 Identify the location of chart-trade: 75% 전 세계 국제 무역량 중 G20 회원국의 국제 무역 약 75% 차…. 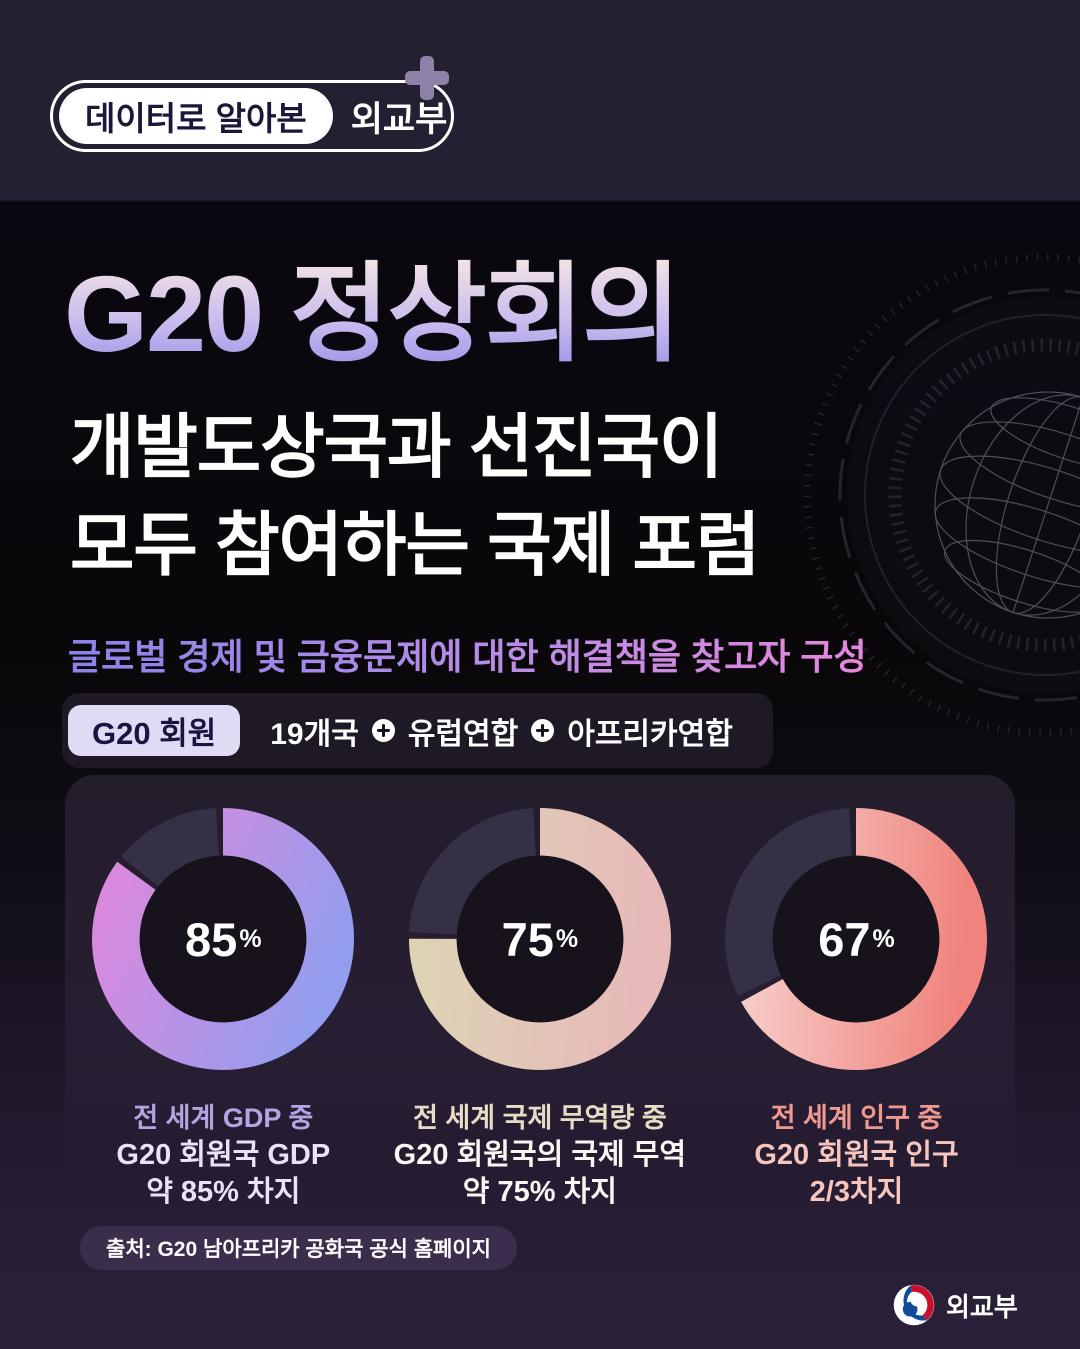
(540, 992).